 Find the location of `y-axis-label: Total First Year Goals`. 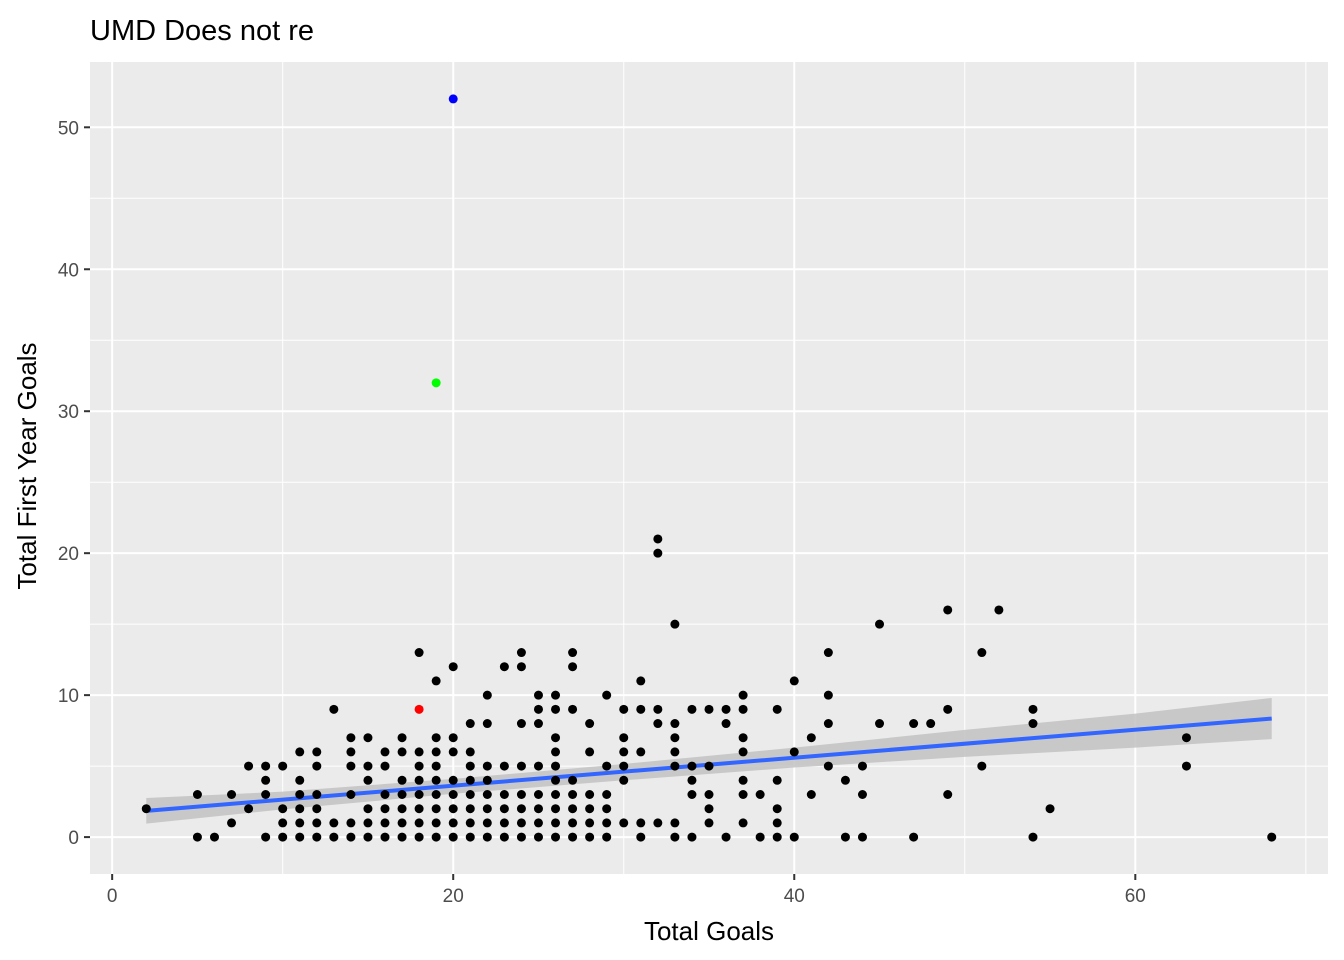

y-axis-label: Total First Year Goals is located at coordinates (27, 465).